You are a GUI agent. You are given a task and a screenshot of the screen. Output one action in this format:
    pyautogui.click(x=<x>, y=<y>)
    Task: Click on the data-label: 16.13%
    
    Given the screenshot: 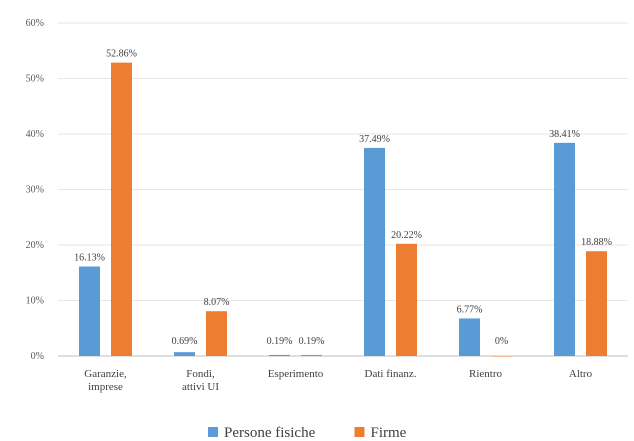 What is the action you would take?
    pyautogui.click(x=89, y=257)
    